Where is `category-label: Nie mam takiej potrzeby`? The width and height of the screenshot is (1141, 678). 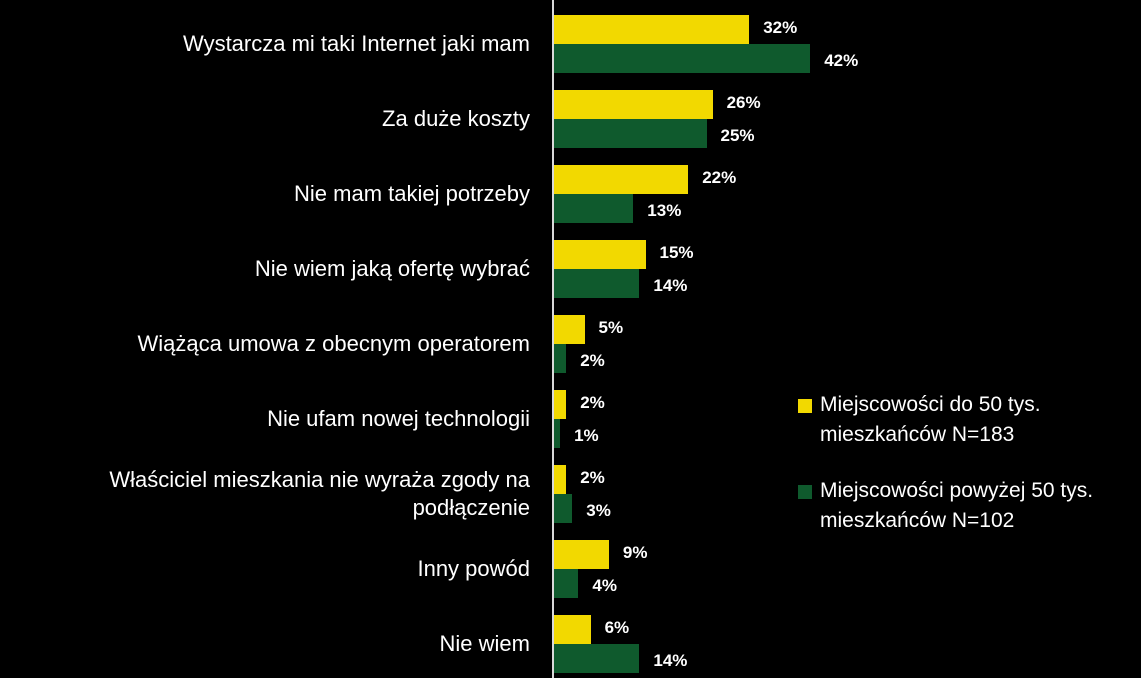 category-label: Nie mam takiej potrzeby is located at coordinates (412, 193).